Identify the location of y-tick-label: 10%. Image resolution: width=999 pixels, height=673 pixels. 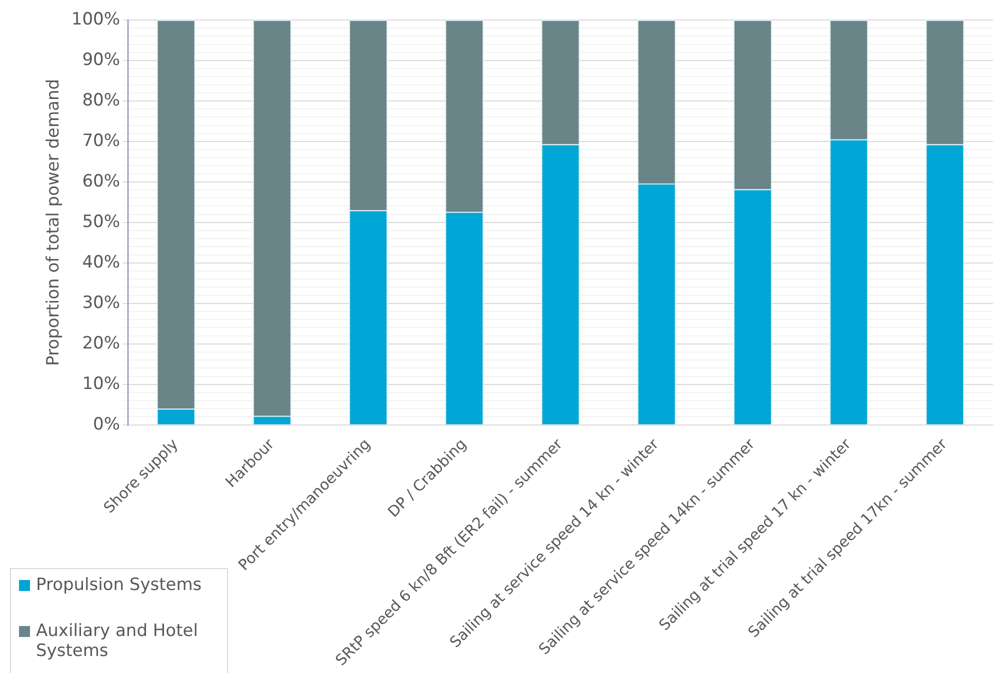
(101, 384).